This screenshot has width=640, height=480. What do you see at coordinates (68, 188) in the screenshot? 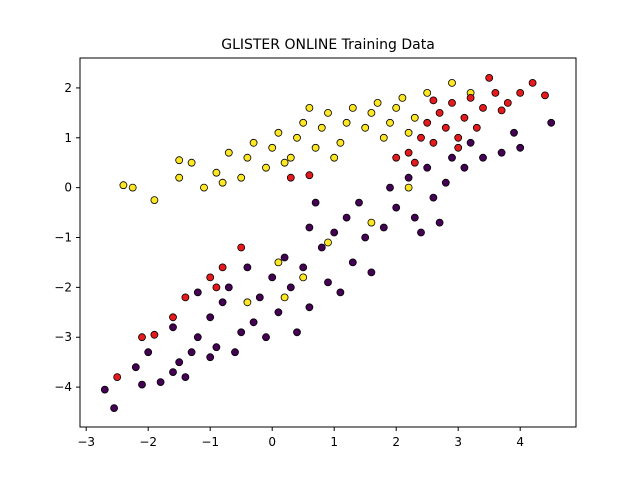
I see `y-tick-label: 0` at bounding box center [68, 188].